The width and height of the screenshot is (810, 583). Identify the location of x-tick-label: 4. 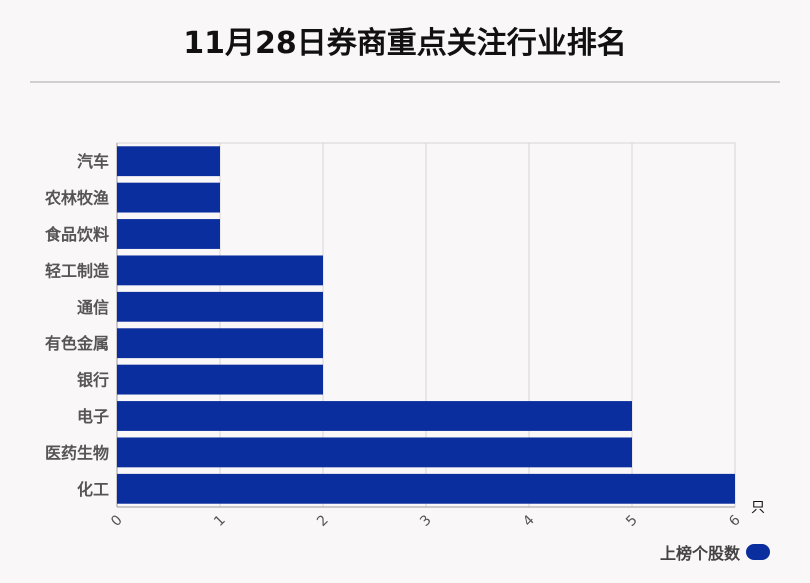
(529, 521).